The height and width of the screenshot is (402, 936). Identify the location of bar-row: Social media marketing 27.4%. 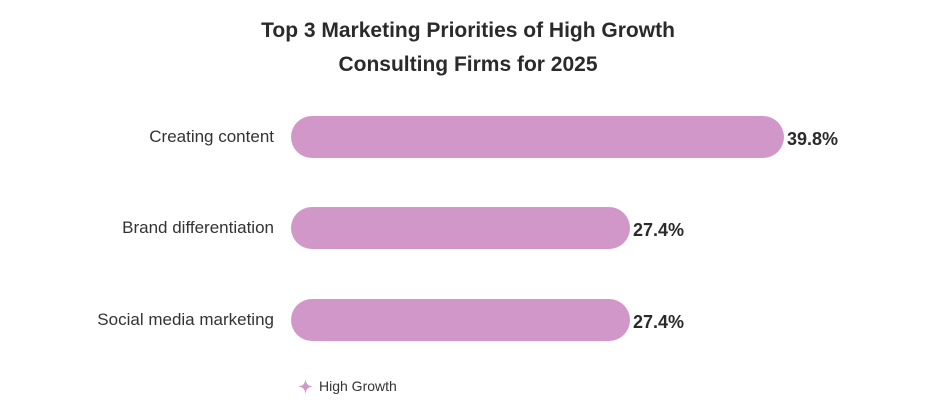
(468, 320).